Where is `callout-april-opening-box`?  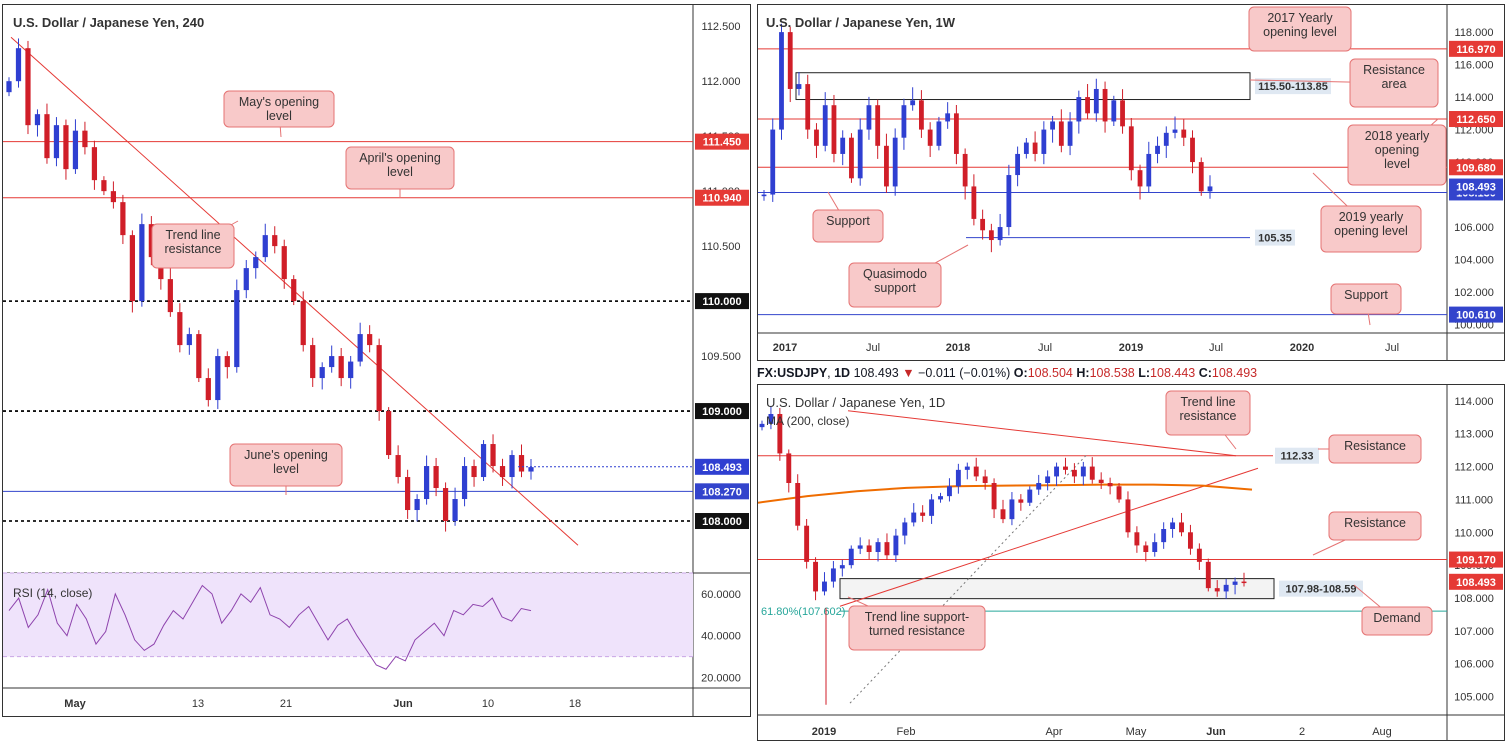 callout-april-opening-box is located at coordinates (400, 168).